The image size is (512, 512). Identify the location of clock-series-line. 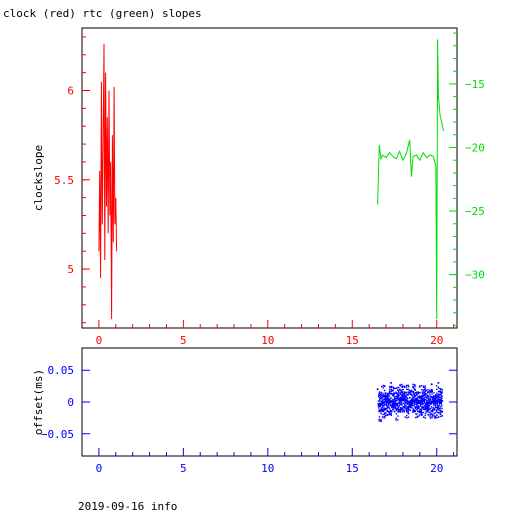
(108, 182).